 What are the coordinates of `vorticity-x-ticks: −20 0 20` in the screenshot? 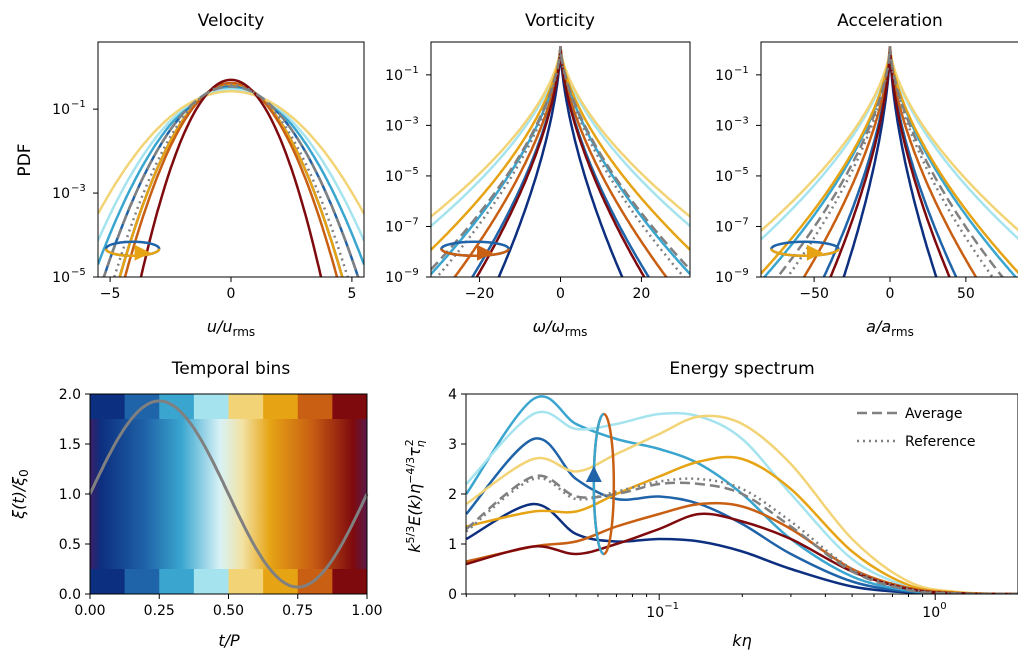 It's located at (557, 289).